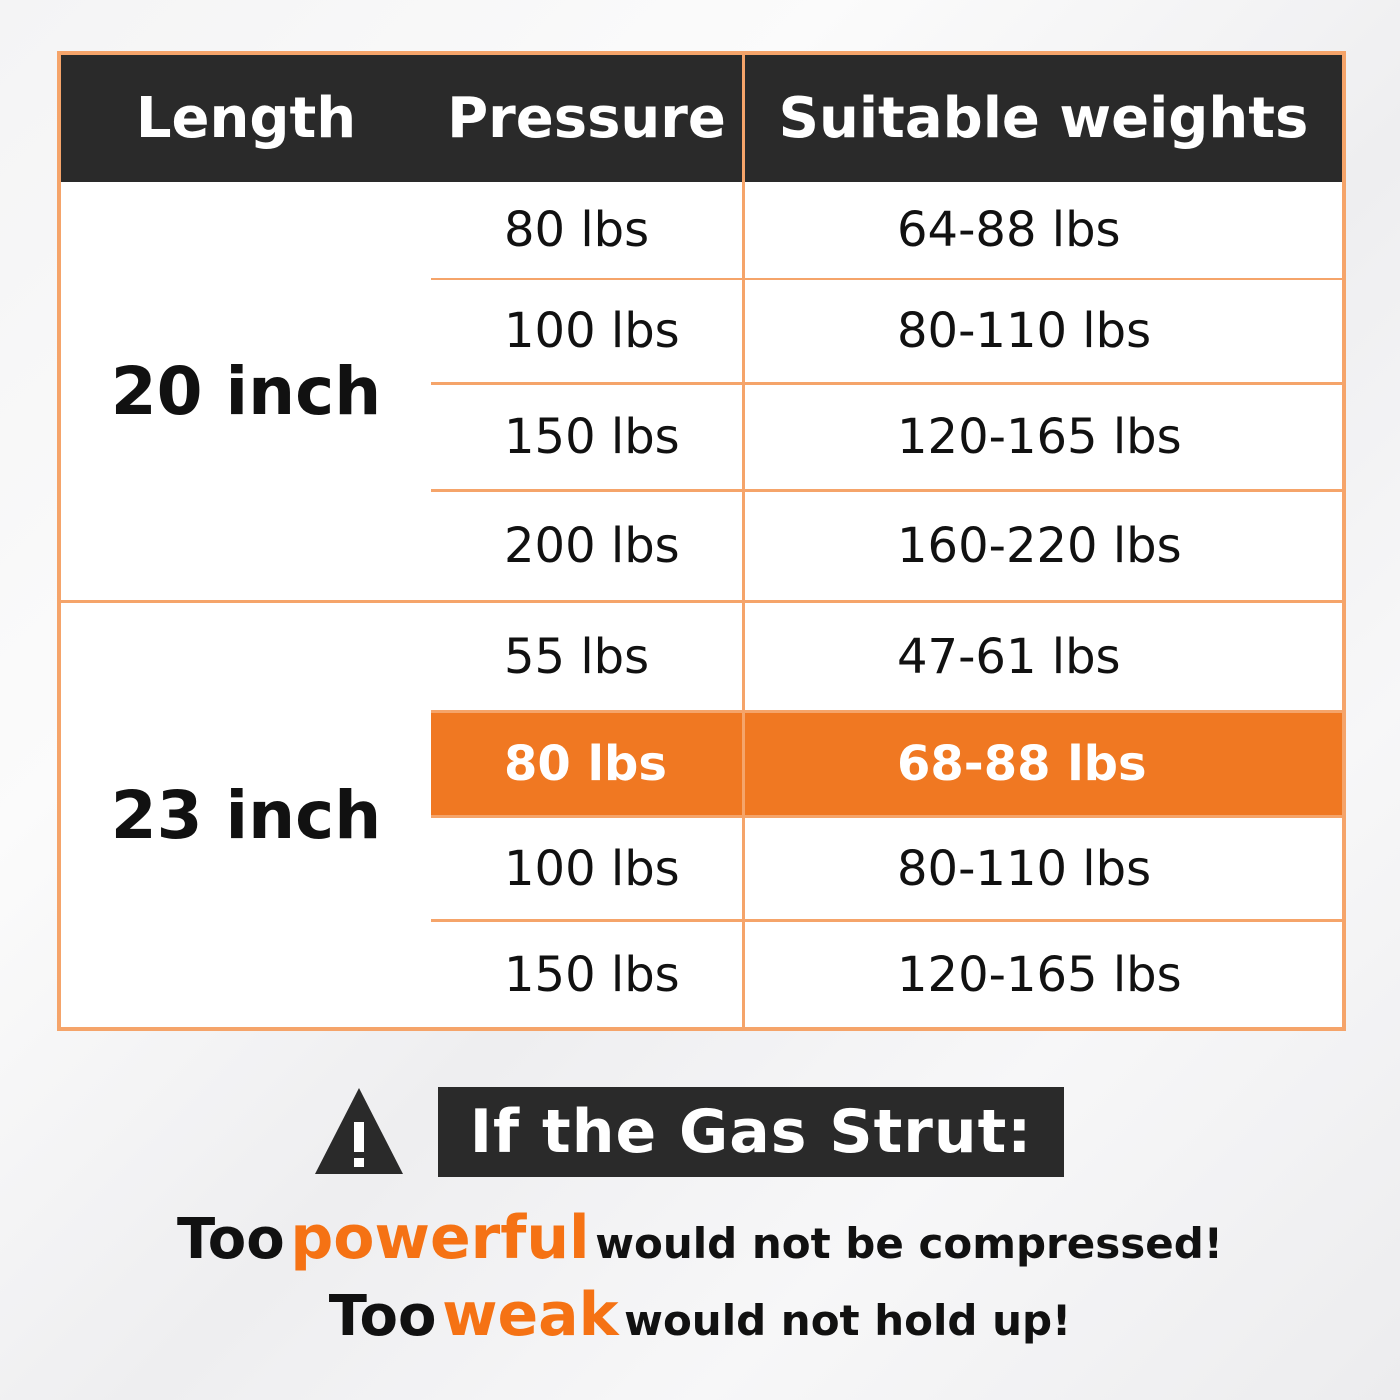  What do you see at coordinates (1022, 764) in the screenshot?
I see `weights-cell-text: 68-88 lbs` at bounding box center [1022, 764].